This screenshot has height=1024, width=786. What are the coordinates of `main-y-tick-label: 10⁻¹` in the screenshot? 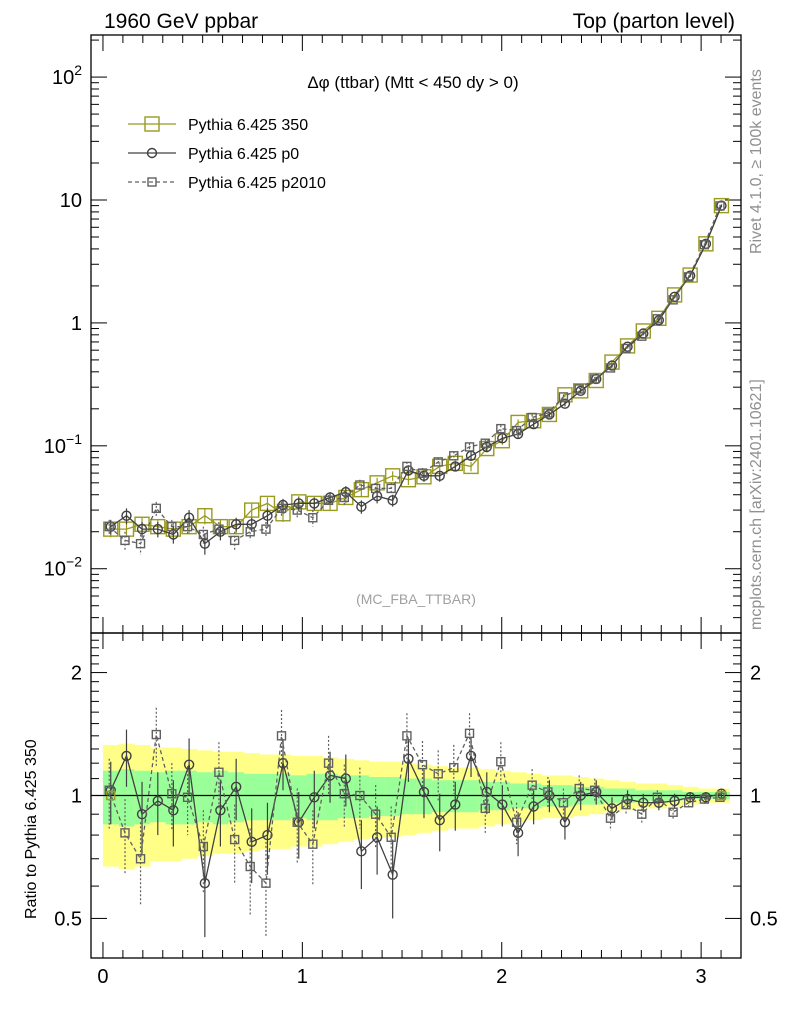 It's located at (63, 444).